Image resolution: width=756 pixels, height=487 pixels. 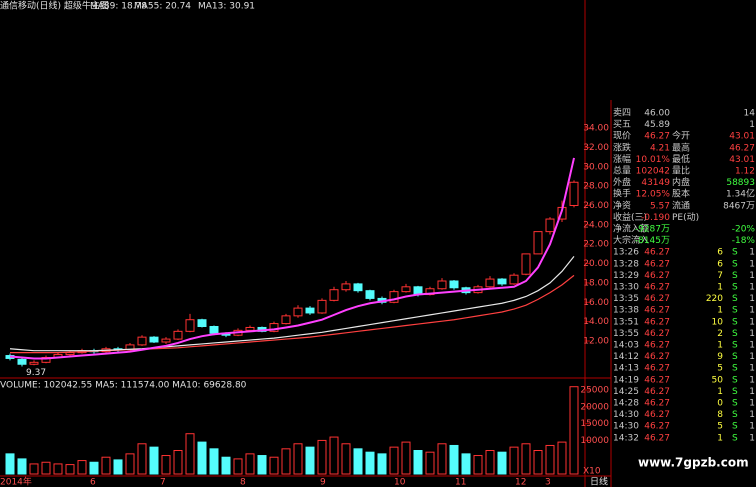 I want to click on y-tick-label: 10000, so click(x=594, y=441).